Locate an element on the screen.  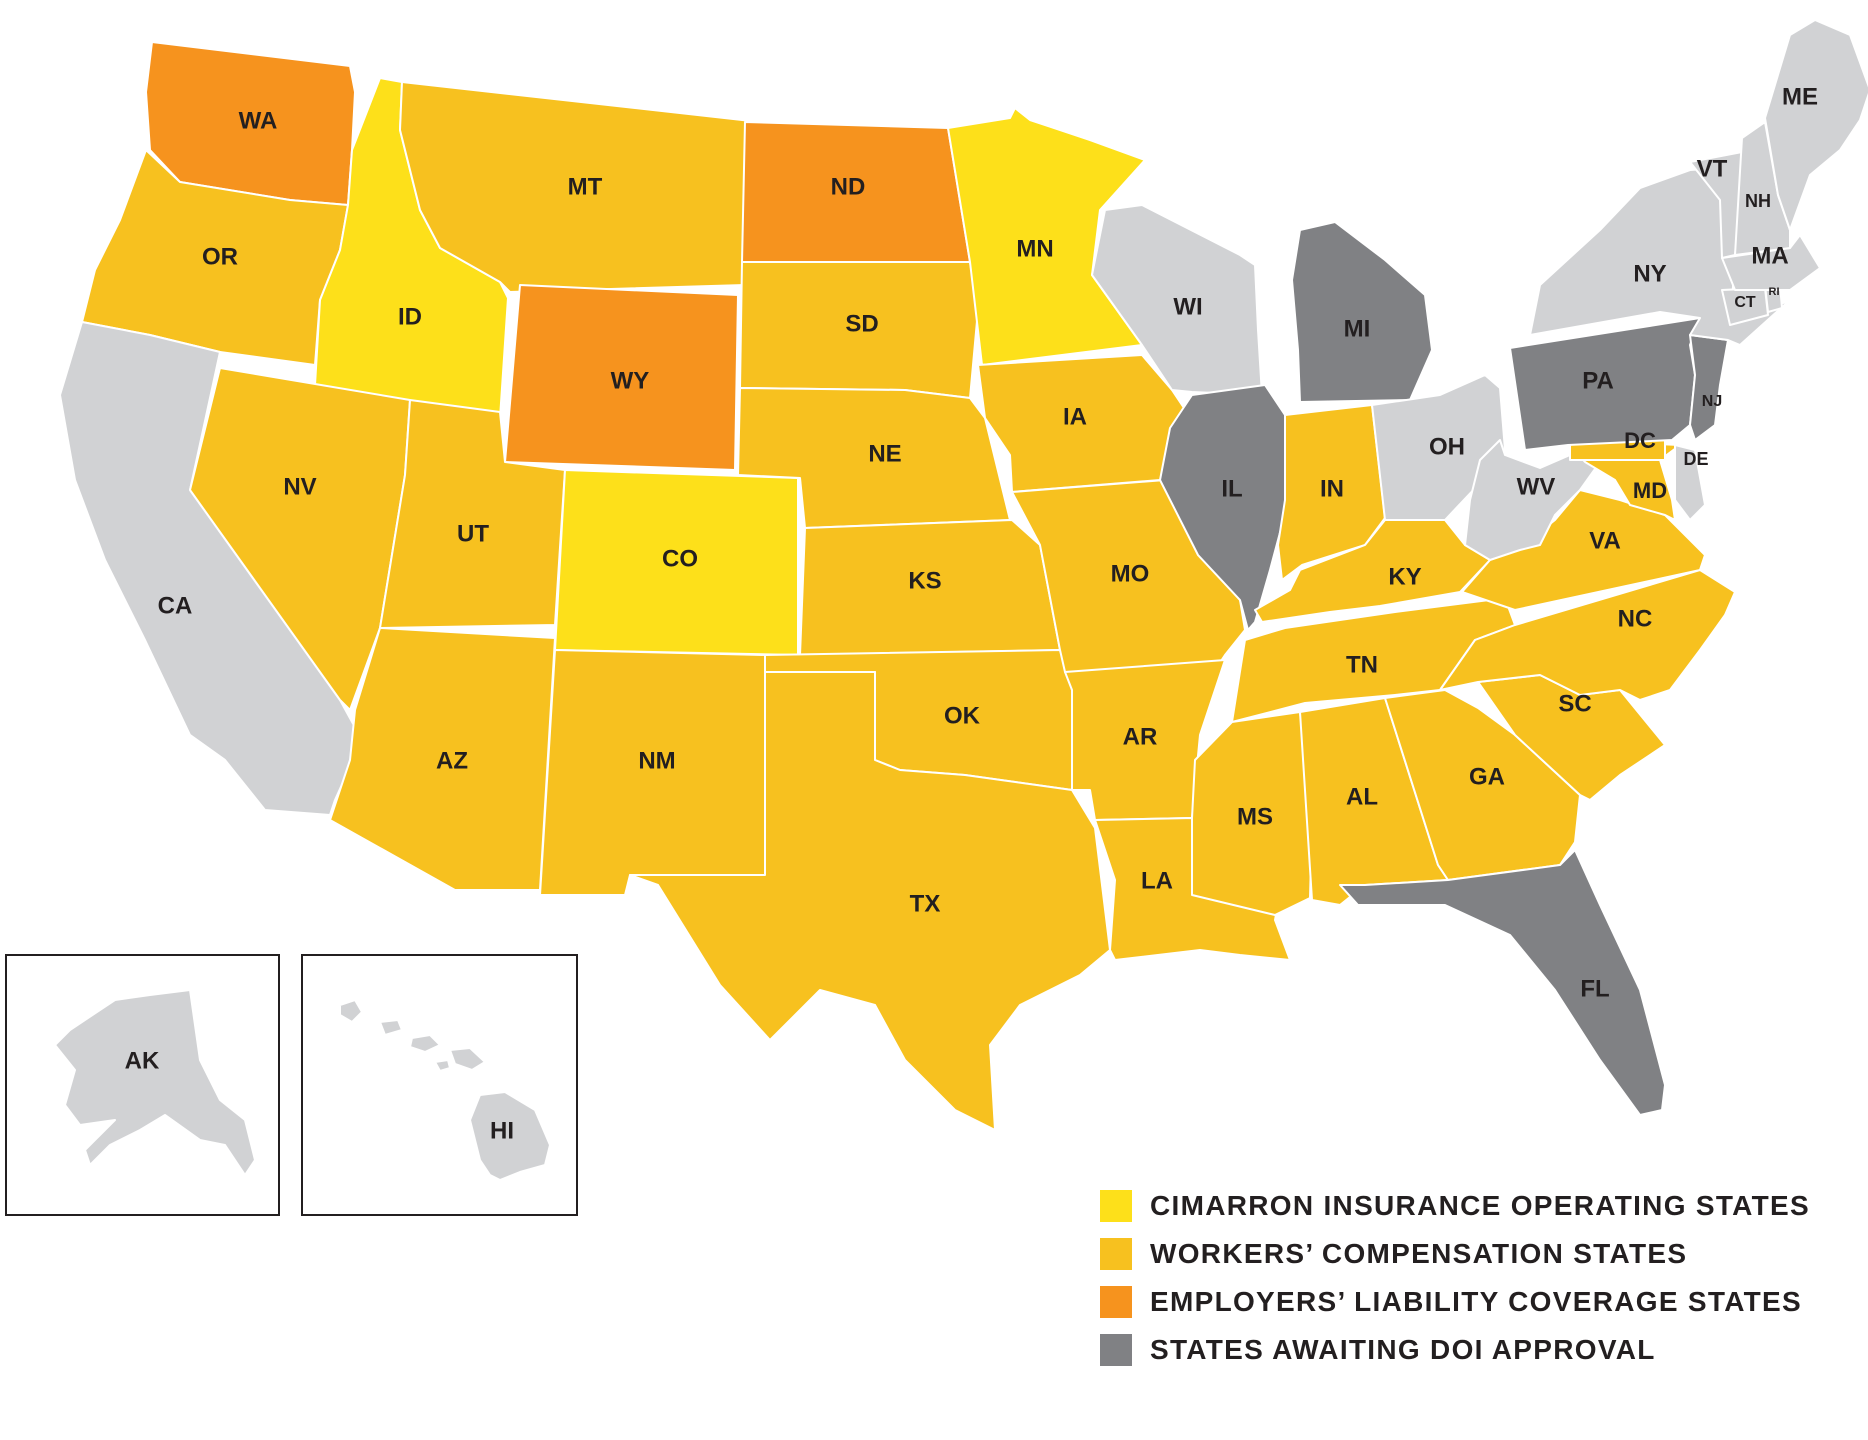
state-label-al: AL is located at coordinates (1362, 796).